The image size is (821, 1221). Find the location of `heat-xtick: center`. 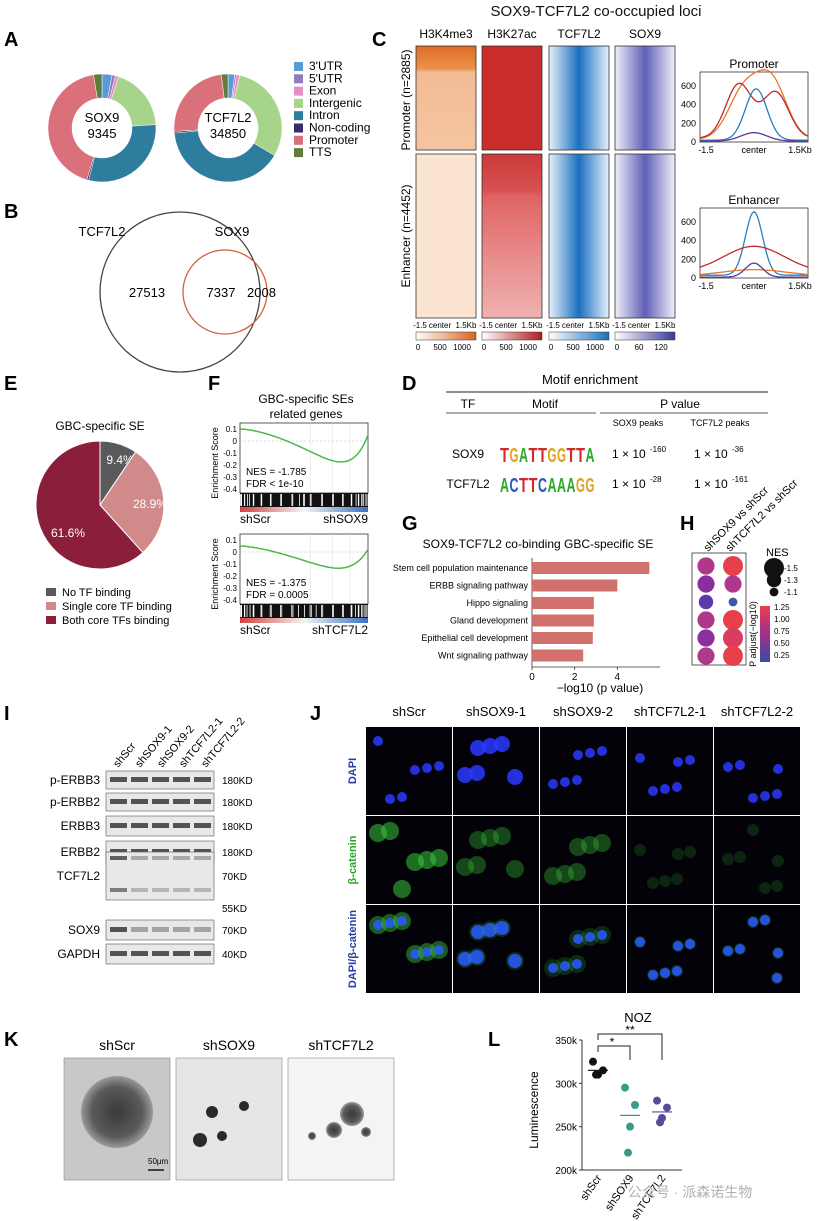

heat-xtick: center is located at coordinates (639, 325).